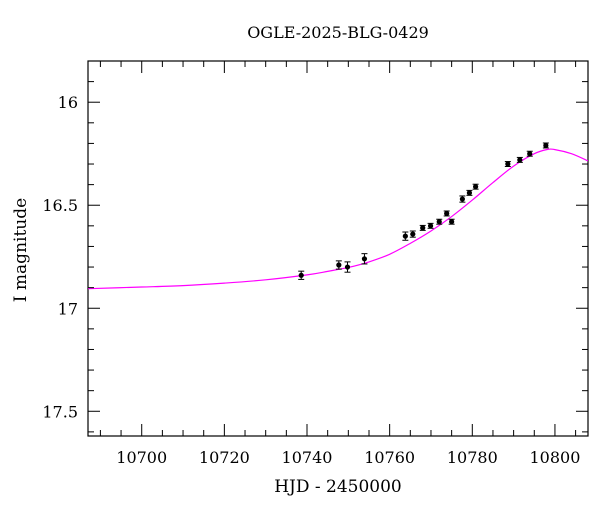 The image size is (600, 512). What do you see at coordinates (423, 211) in the screenshot?
I see `data-points-group` at bounding box center [423, 211].